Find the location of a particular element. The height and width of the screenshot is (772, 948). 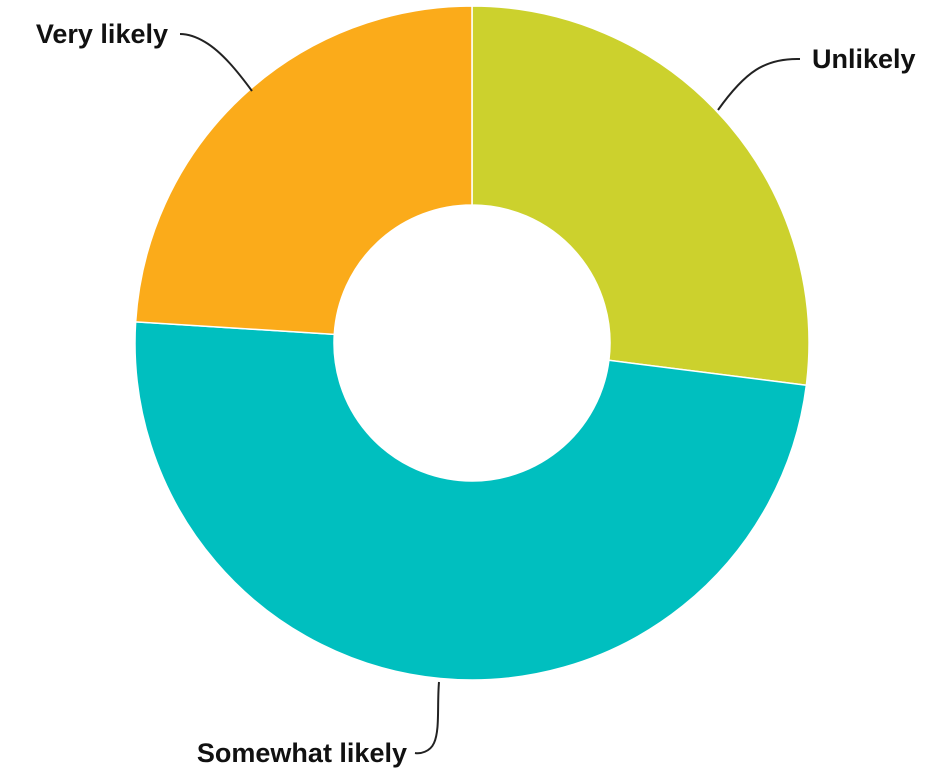

leader-line-very-likely is located at coordinates (216, 62).